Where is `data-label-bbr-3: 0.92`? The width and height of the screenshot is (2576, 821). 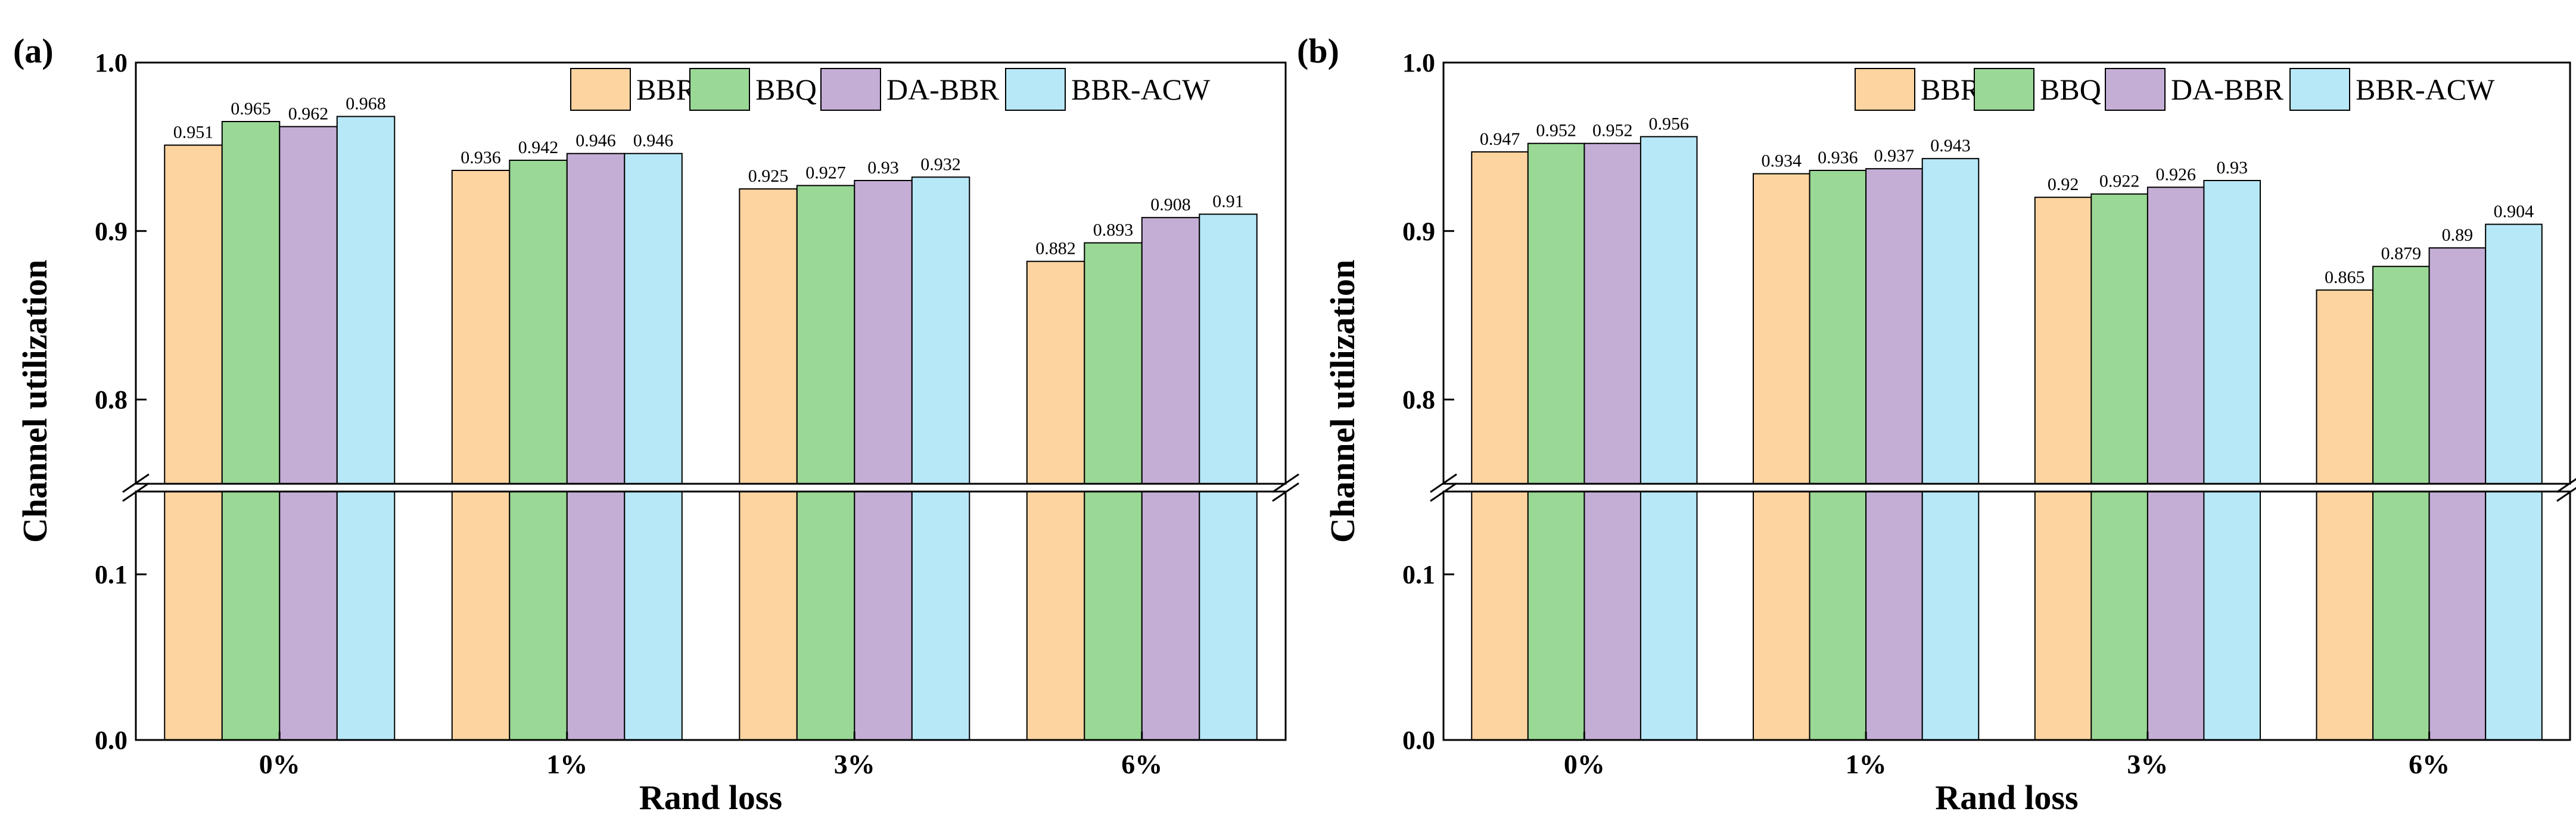 data-label-bbr-3: 0.92 is located at coordinates (2063, 184).